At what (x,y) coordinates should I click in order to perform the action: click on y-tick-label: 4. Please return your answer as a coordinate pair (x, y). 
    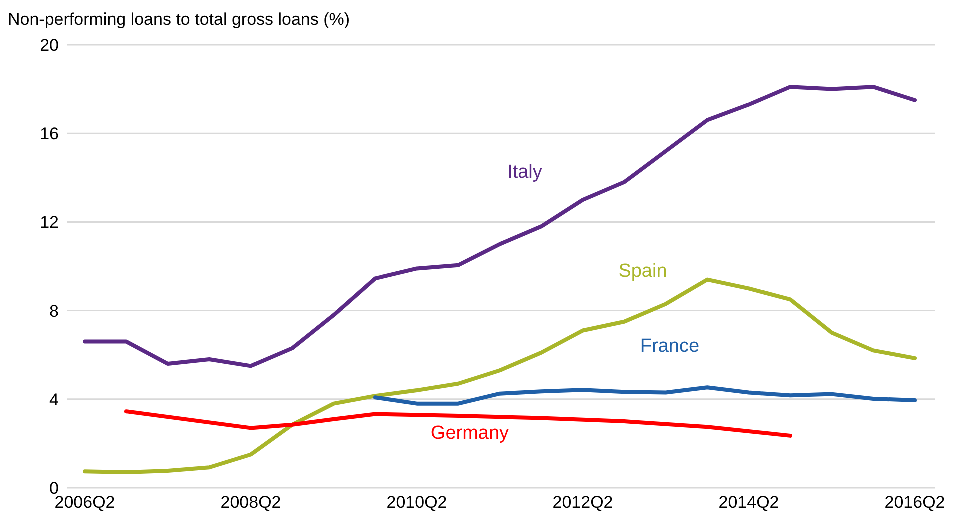
    Looking at the image, I should click on (54, 400).